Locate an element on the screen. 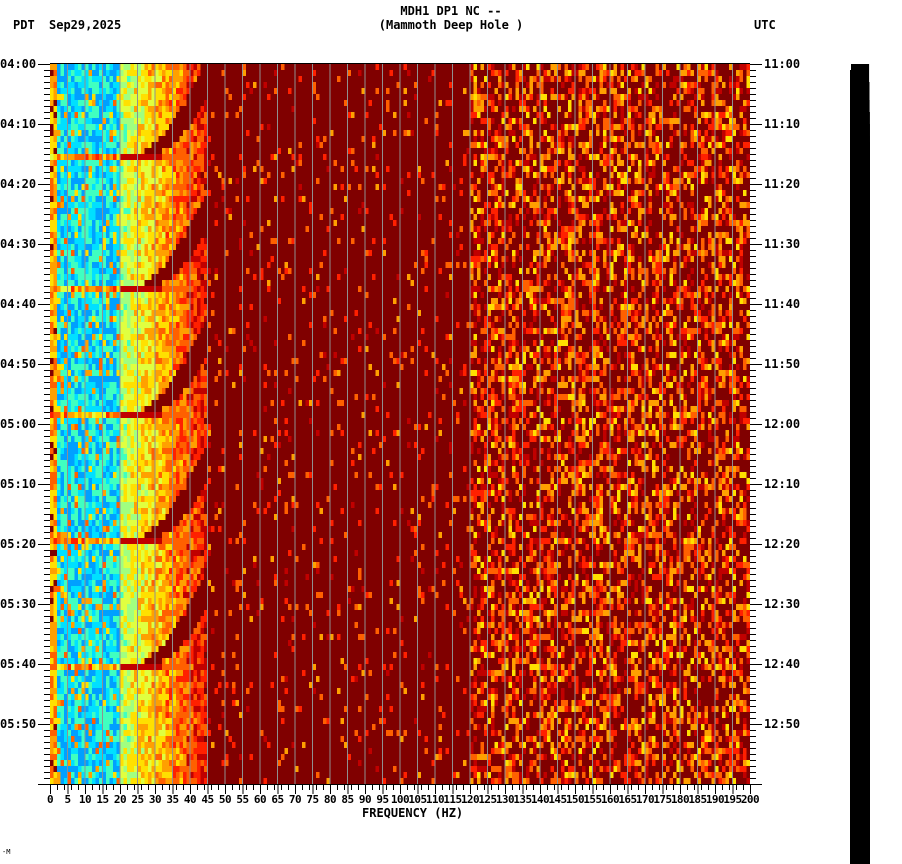 The height and width of the screenshot is (864, 902). x-tick-label: 45 is located at coordinates (207, 799).